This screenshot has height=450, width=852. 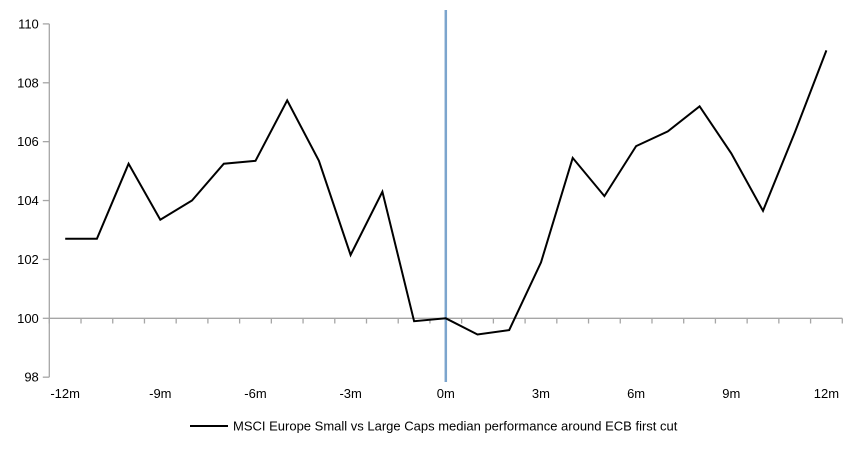 I want to click on x-axis-label: 3m, so click(x=541, y=393).